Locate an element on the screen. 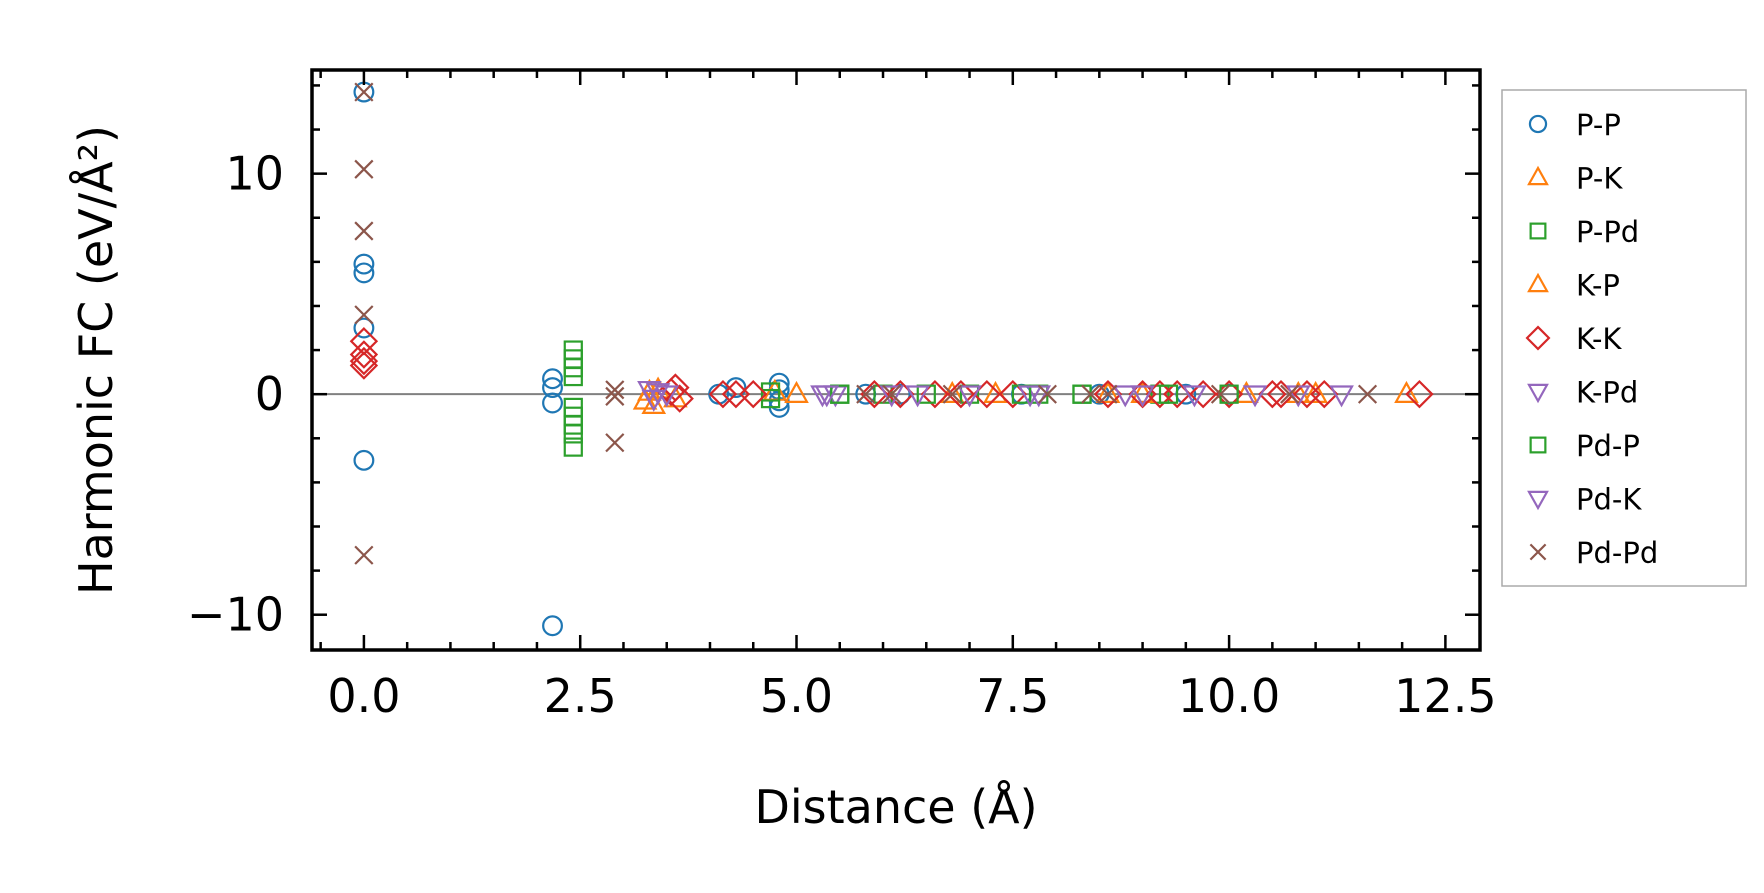 This screenshot has width=1764, height=893. legend-item: Pd-P is located at coordinates (1584, 446).